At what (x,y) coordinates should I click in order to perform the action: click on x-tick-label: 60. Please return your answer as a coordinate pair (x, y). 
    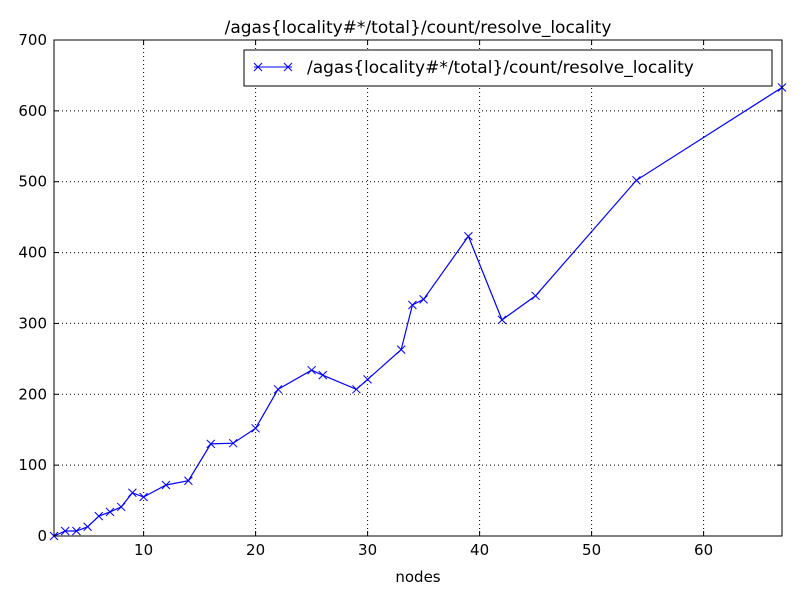
    Looking at the image, I should click on (703, 550).